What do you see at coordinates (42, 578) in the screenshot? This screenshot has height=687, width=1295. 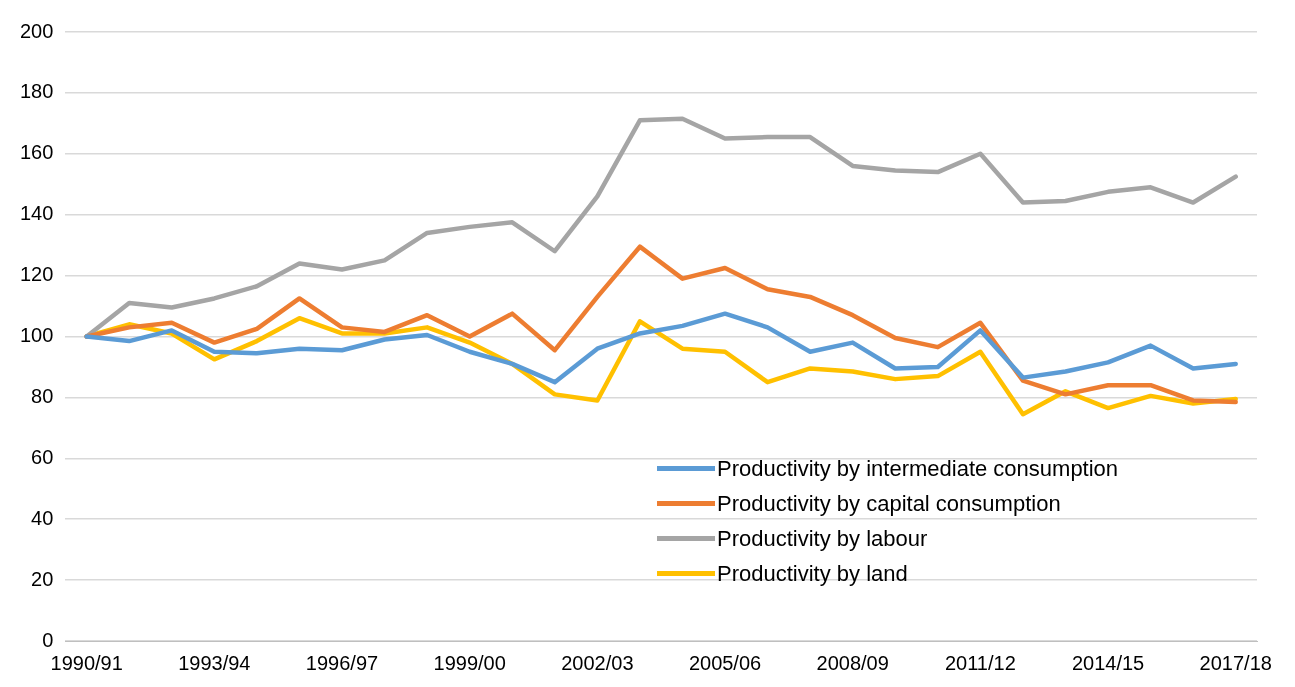 I see `y-tick-label: 20` at bounding box center [42, 578].